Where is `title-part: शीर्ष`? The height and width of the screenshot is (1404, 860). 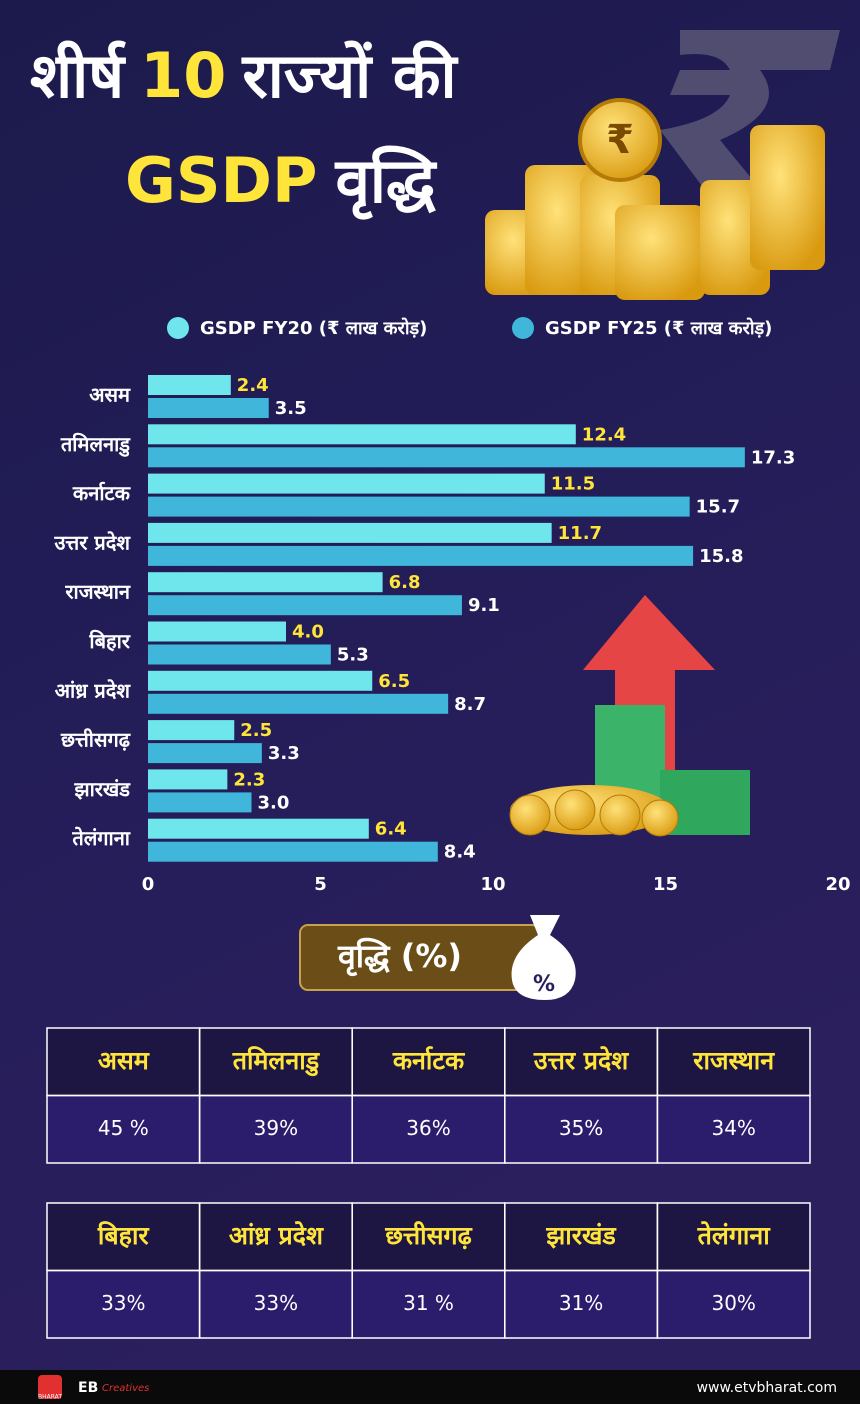
title-part: शीर्ष is located at coordinates (78, 75).